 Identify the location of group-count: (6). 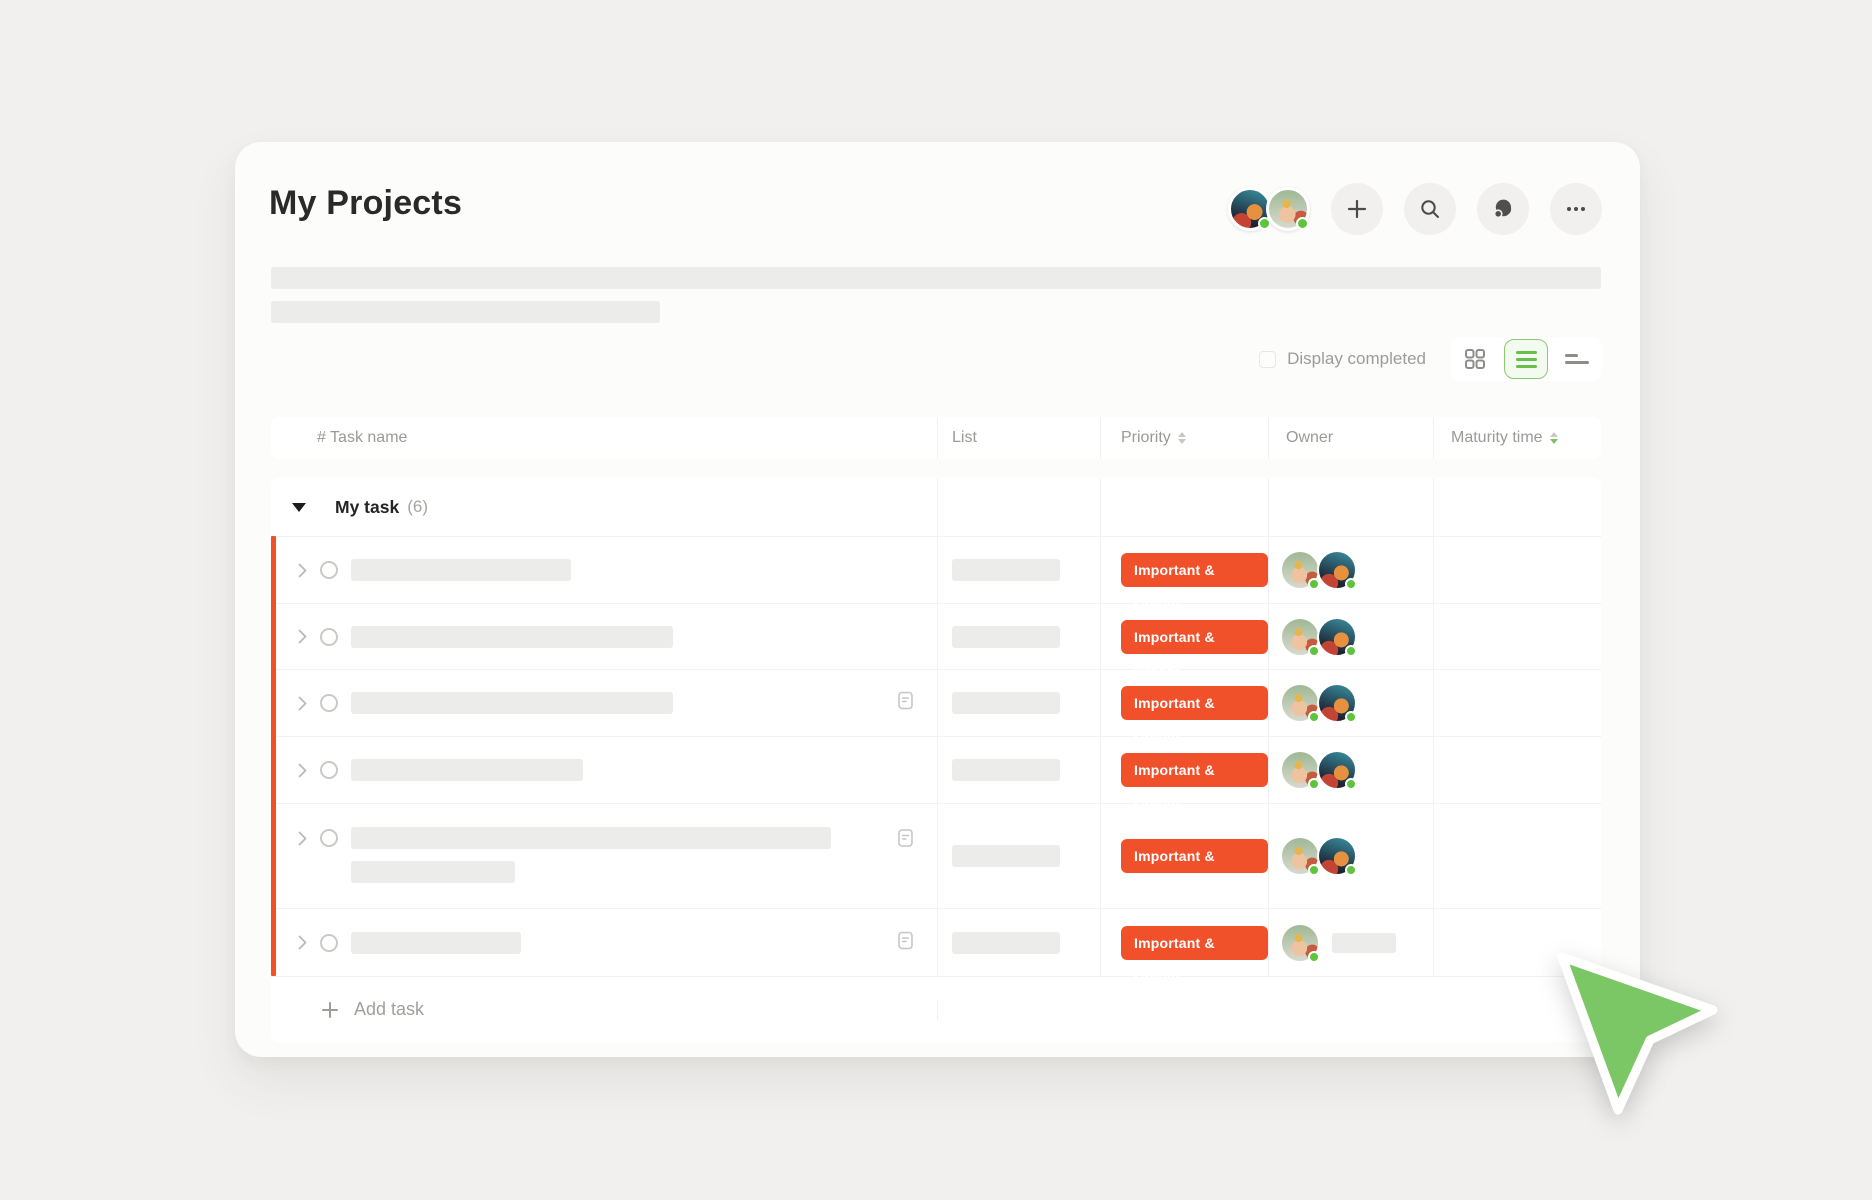
(417, 506).